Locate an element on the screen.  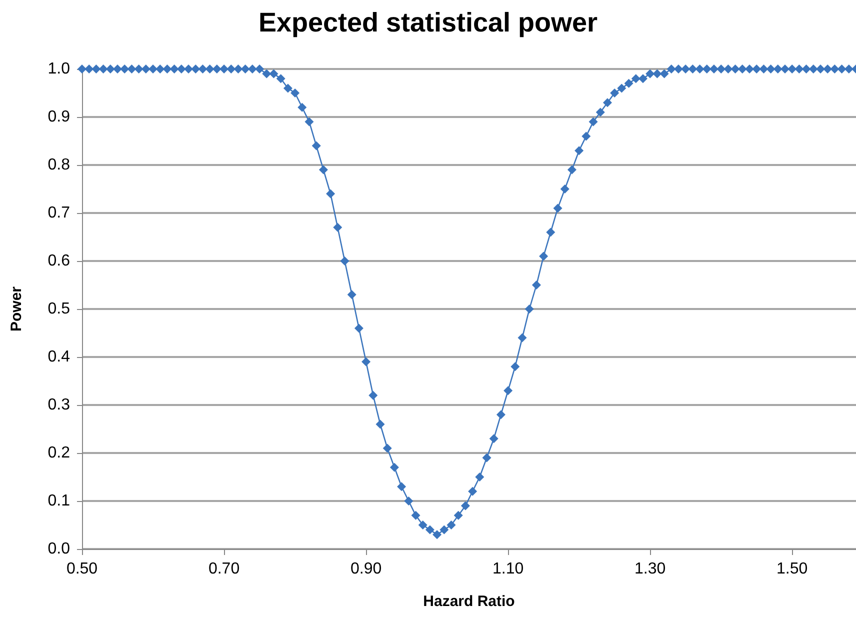
y-tick-label: 0.4 is located at coordinates (59, 357).